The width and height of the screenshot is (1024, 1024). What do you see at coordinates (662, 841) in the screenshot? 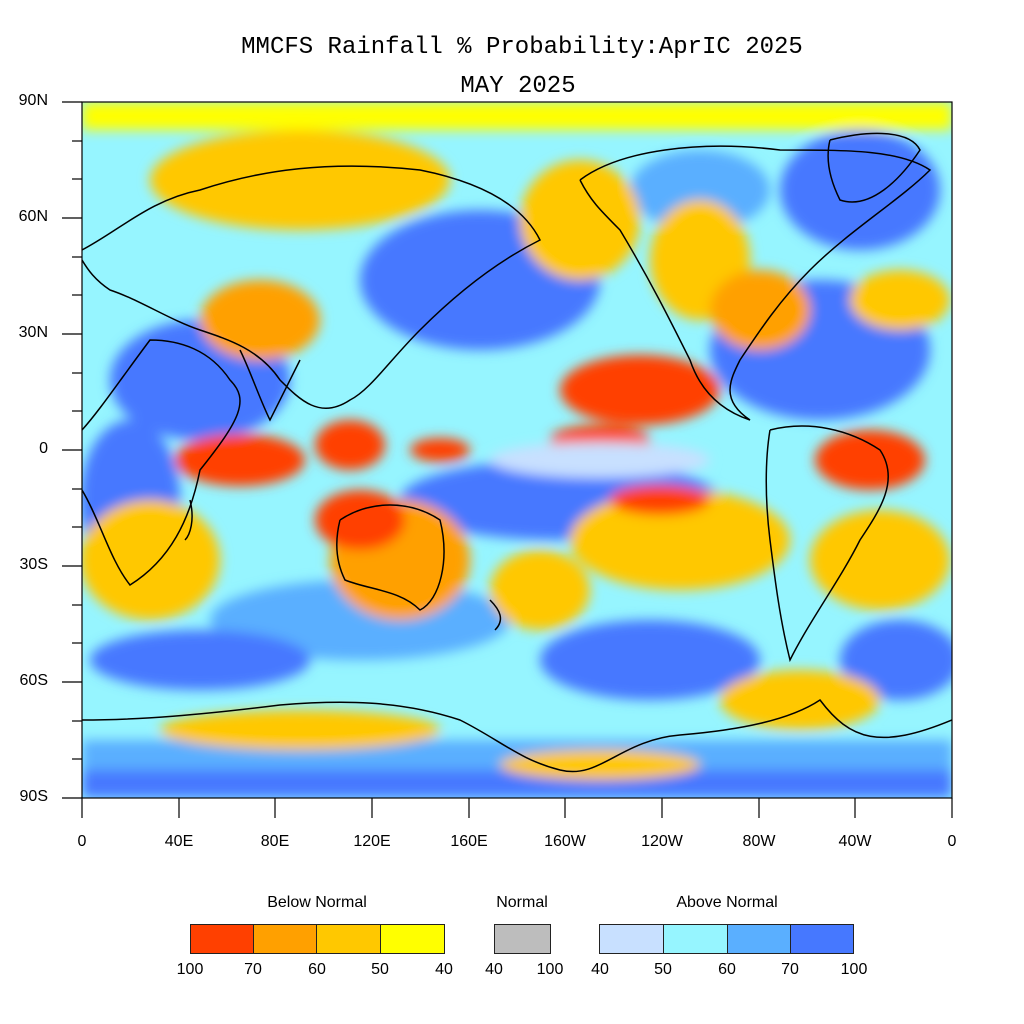
I see `x-tick-label: 120W` at bounding box center [662, 841].